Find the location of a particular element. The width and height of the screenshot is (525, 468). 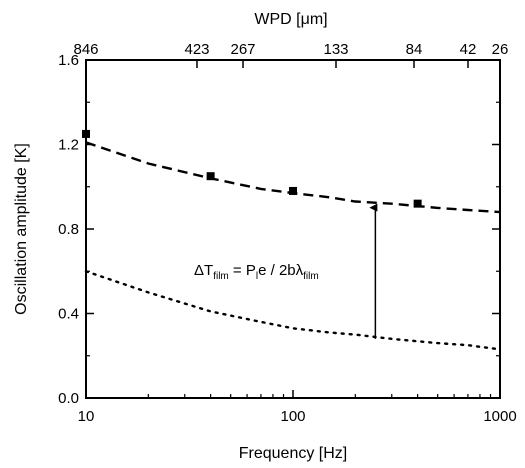

y-tick-label: 1.2 is located at coordinates (68, 145).